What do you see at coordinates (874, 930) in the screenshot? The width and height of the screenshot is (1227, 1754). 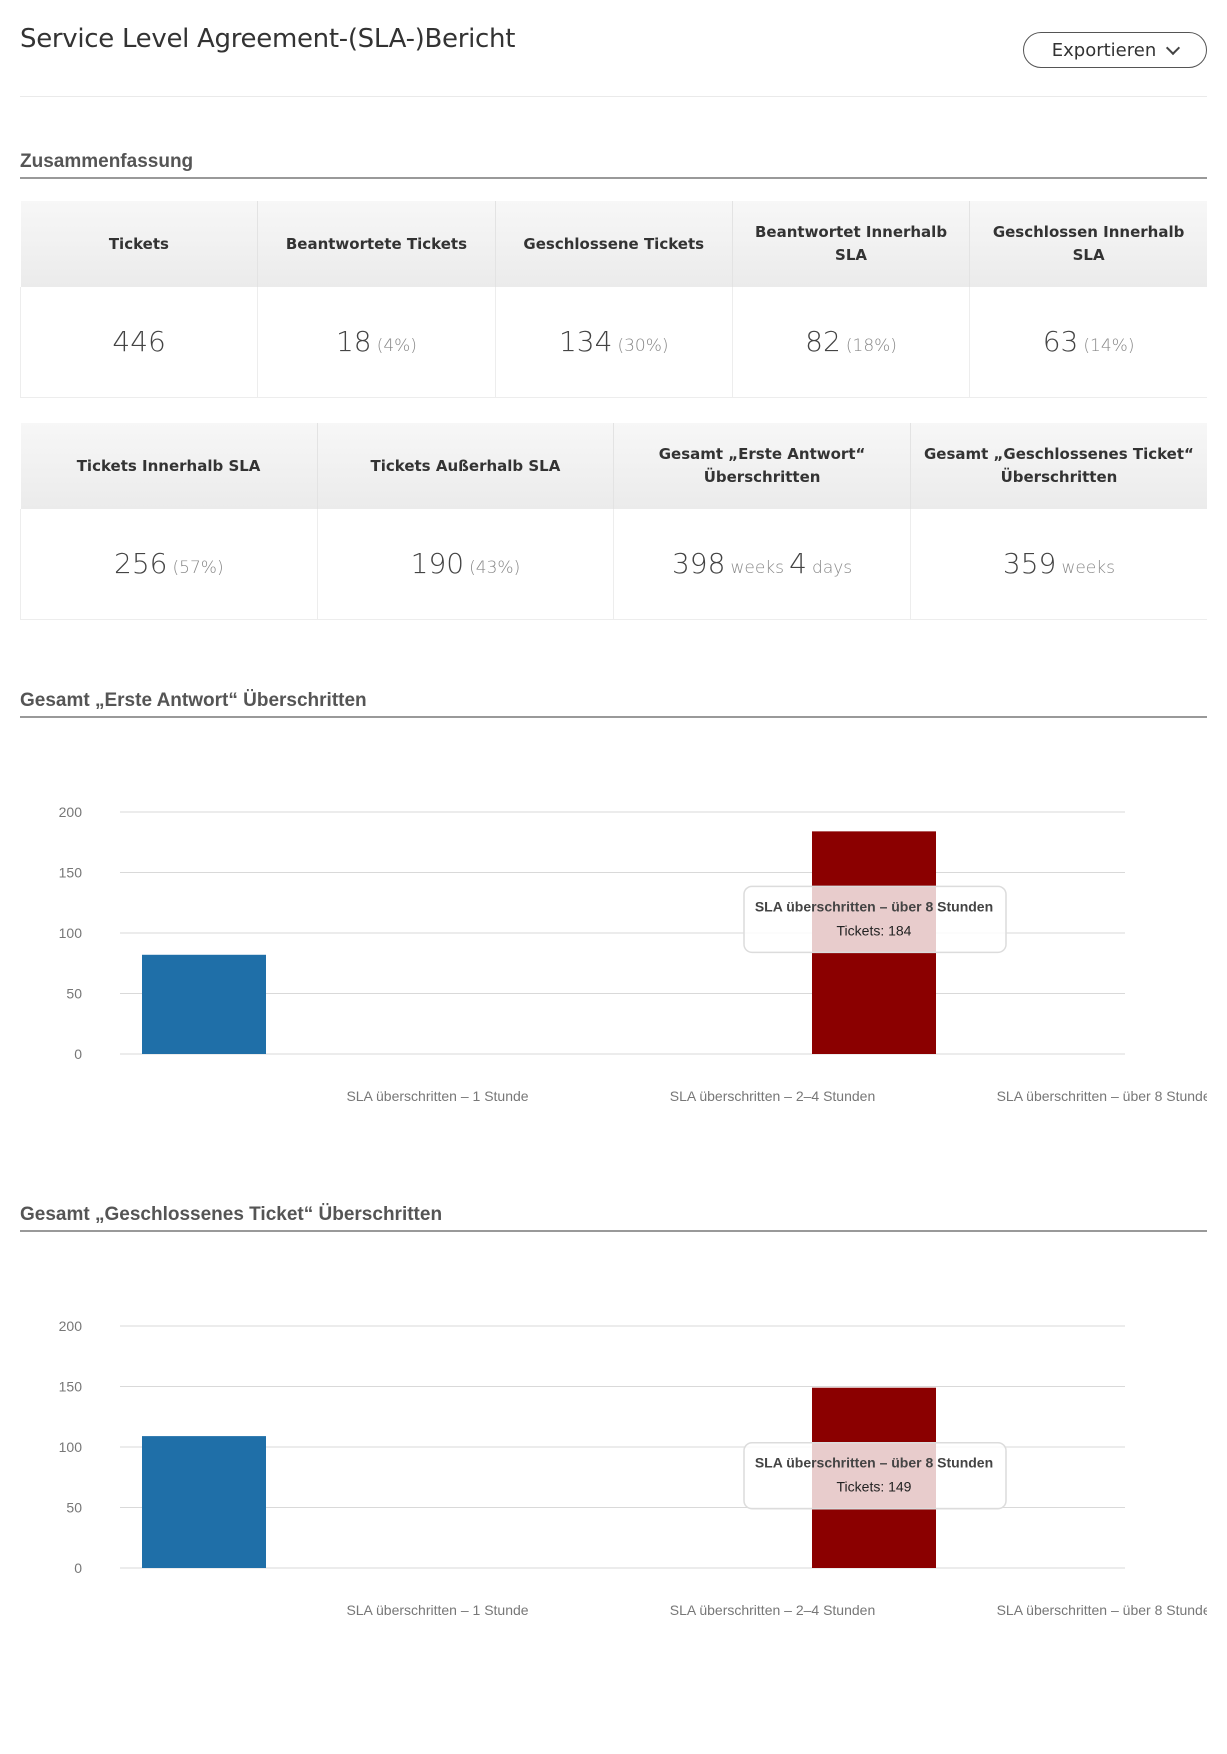 I see `tooltip-value: Tickets: 184` at bounding box center [874, 930].